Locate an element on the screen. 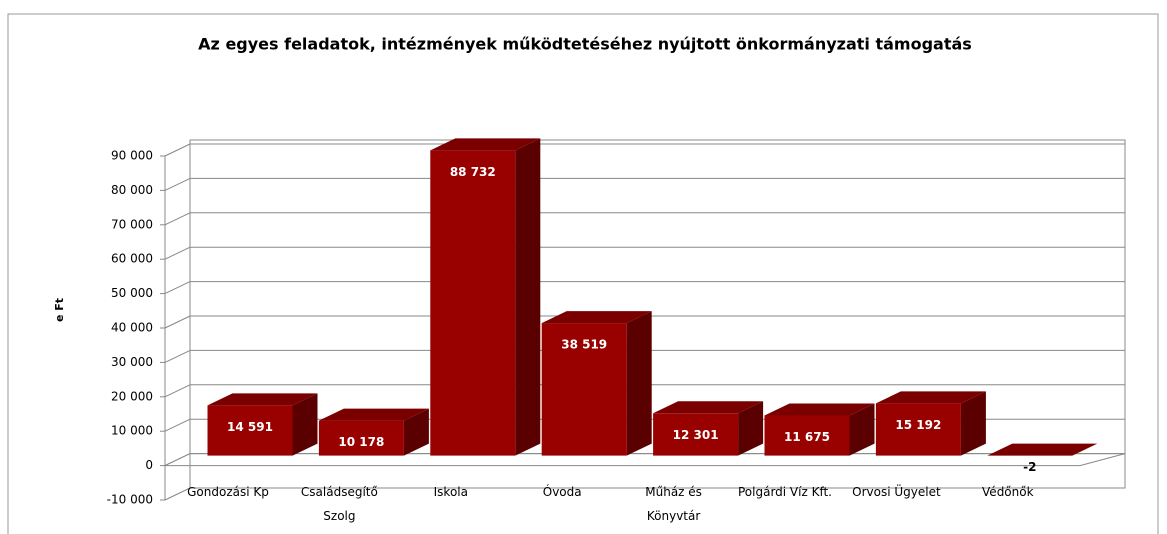 Image resolution: width=1167 pixels, height=534 pixels. y-tick-label: 40 000 is located at coordinates (132, 328).